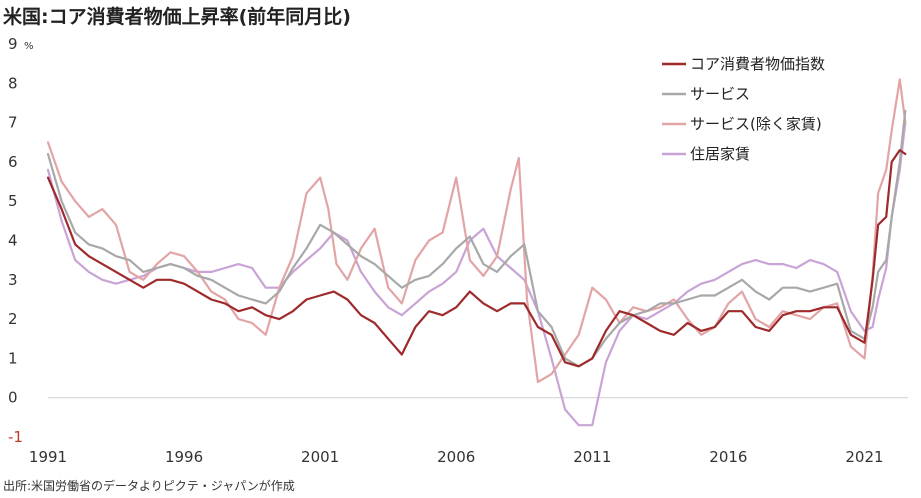  What do you see at coordinates (864, 457) in the screenshot?
I see `x-tick-label: 2021` at bounding box center [864, 457].